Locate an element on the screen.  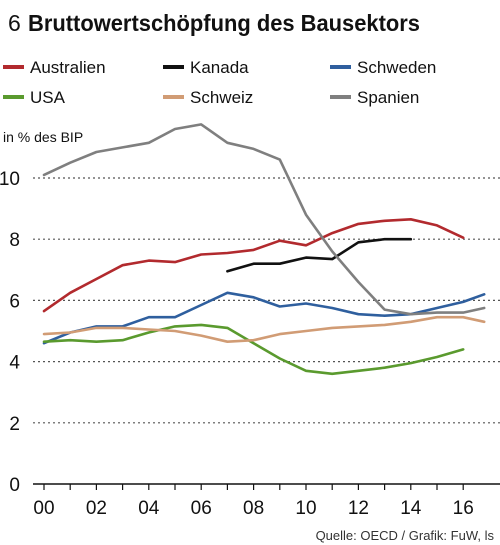
x-tick-label: 16 is located at coordinates (463, 508).